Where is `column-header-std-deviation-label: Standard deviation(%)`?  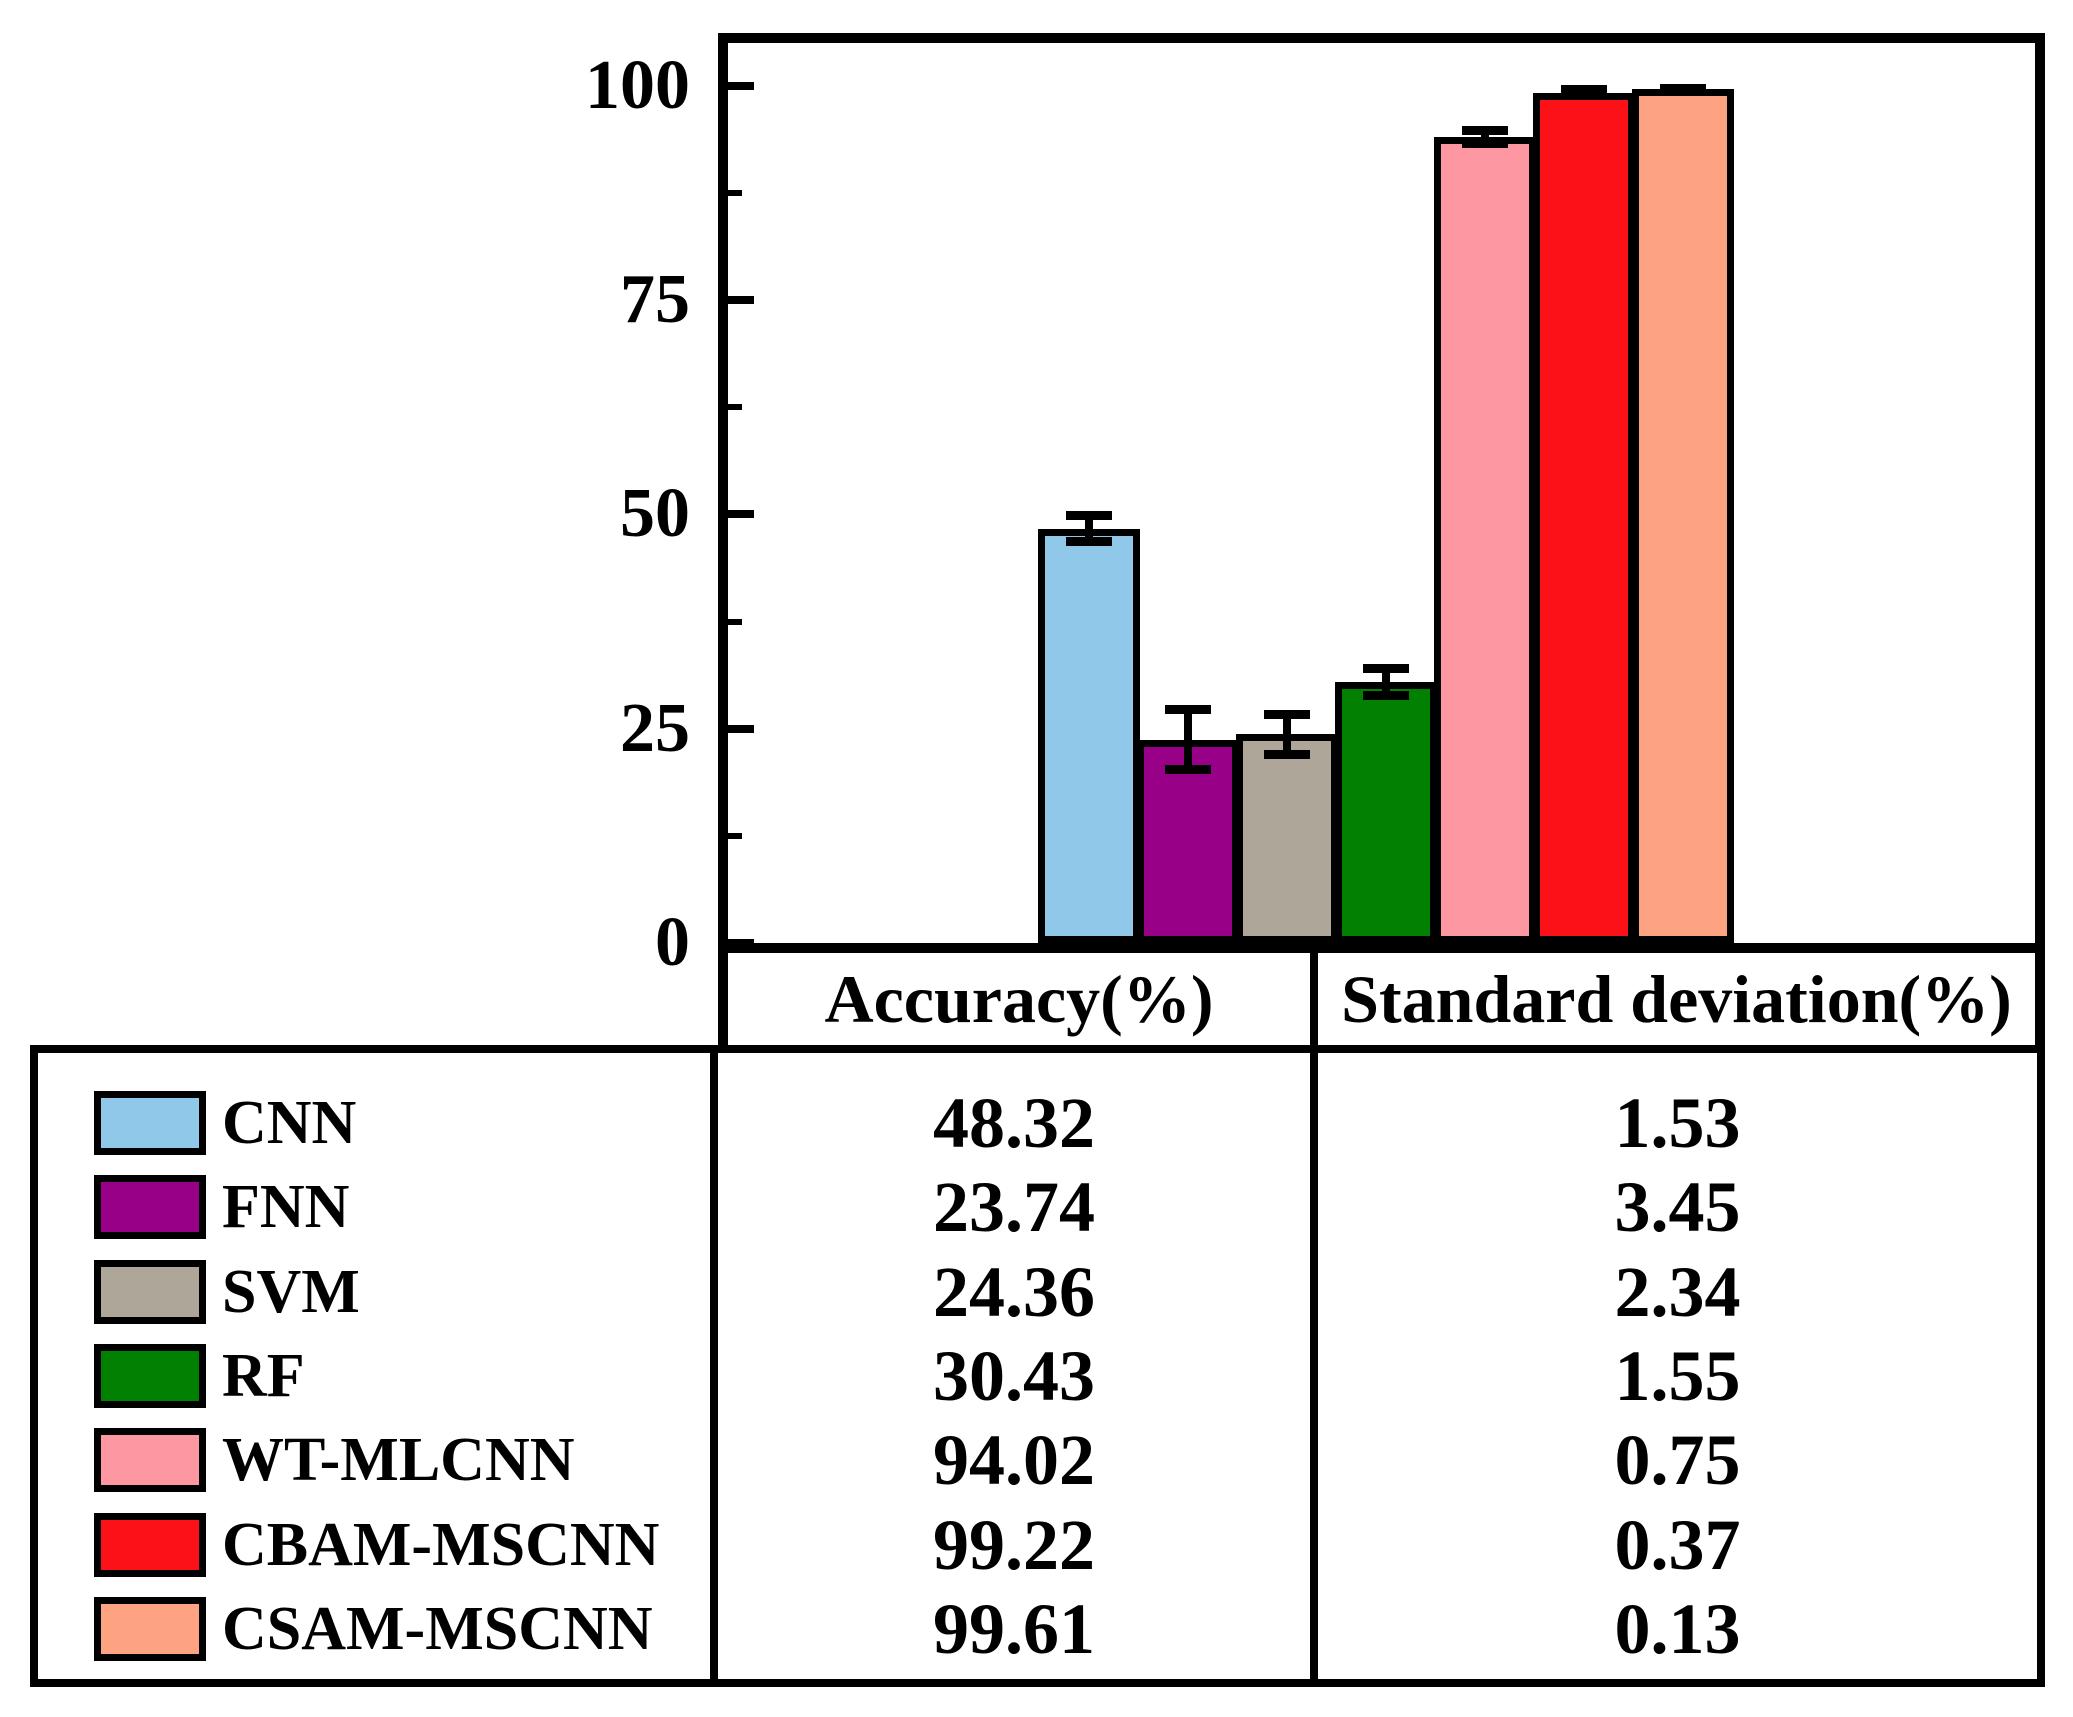 column-header-std-deviation-label: Standard deviation(%) is located at coordinates (1676, 998).